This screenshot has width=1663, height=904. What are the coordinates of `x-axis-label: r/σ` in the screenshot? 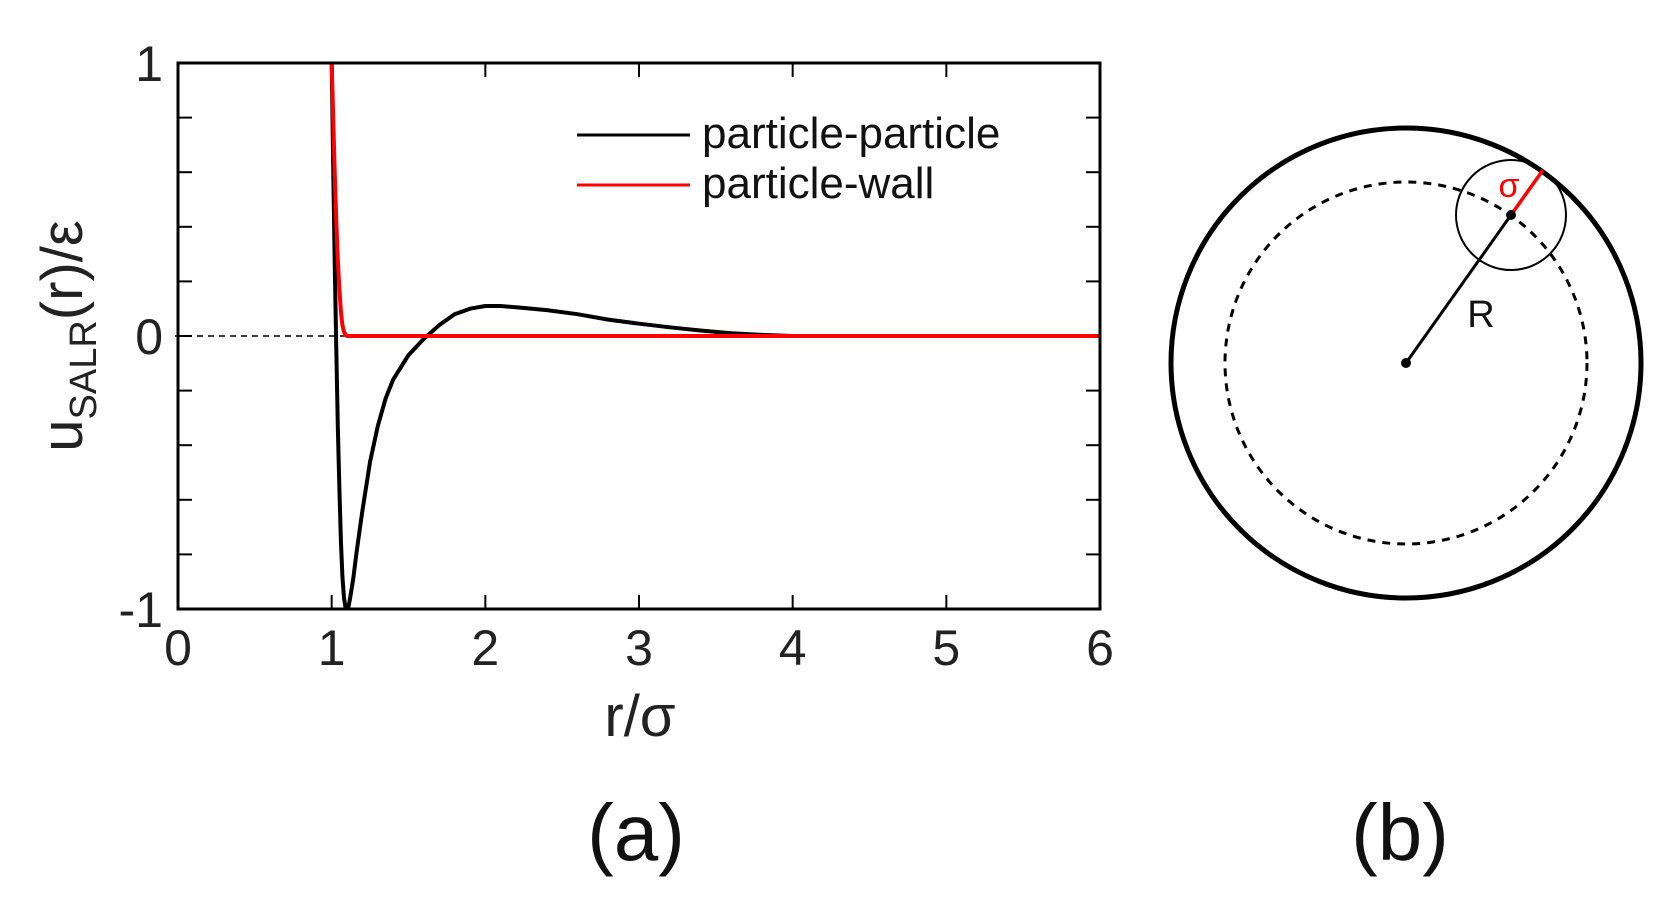 It's located at (639, 716).